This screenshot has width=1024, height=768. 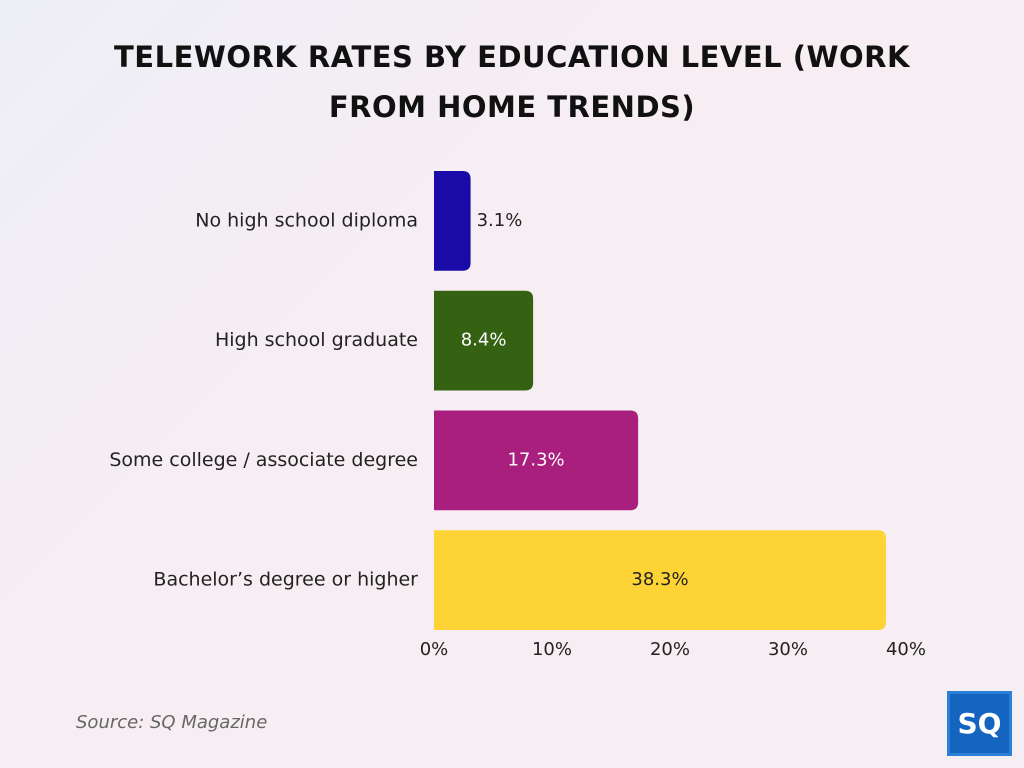 What do you see at coordinates (306, 220) in the screenshot?
I see `category-label: No high school diploma` at bounding box center [306, 220].